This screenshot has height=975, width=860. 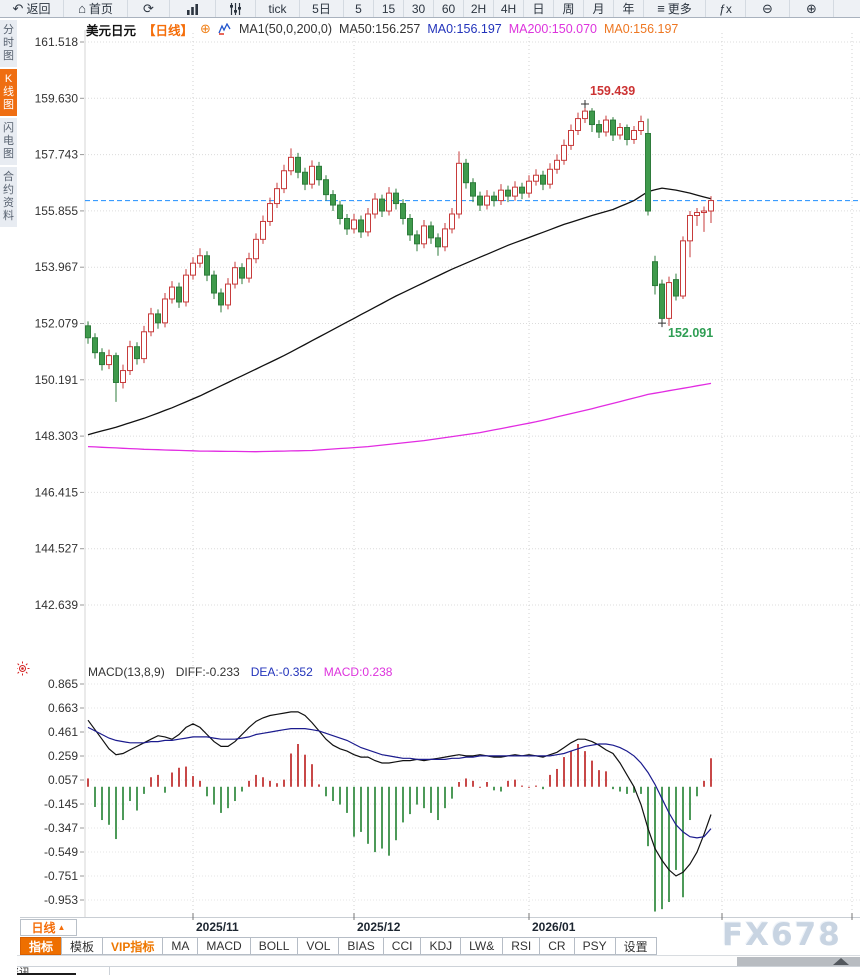 What do you see at coordinates (61, 927) in the screenshot?
I see `triangle-up-icon: ▲` at bounding box center [61, 927].